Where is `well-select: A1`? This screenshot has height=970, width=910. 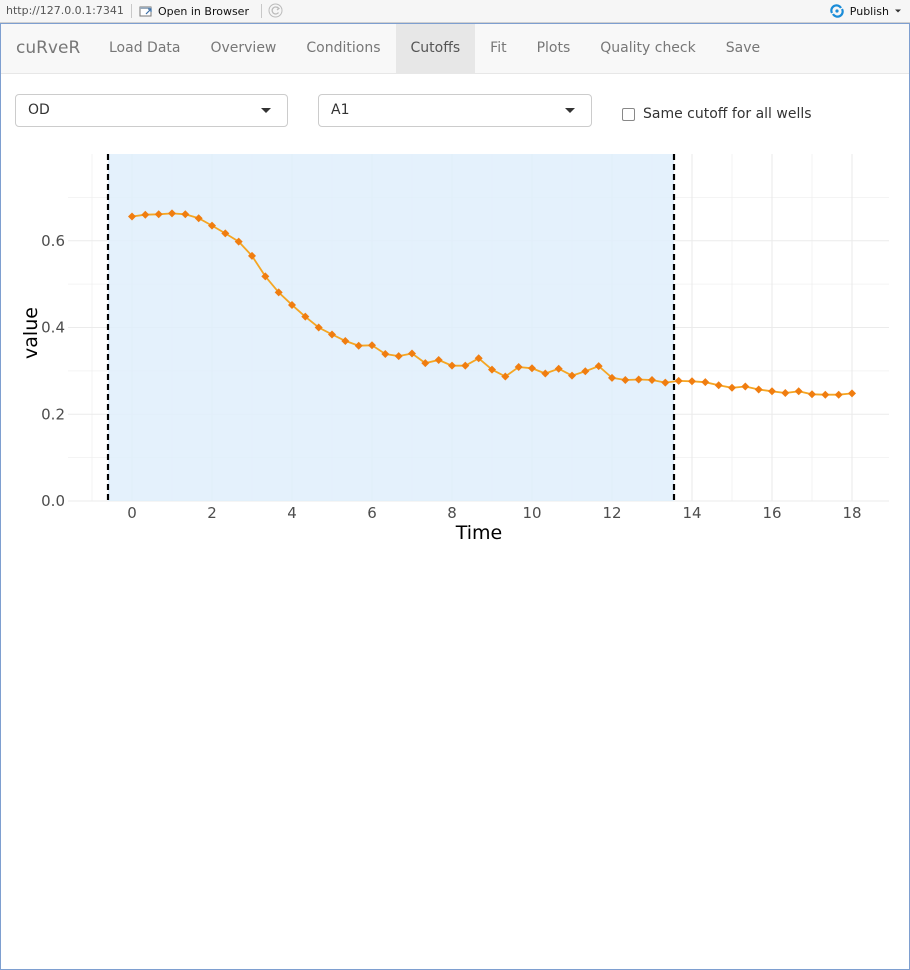 well-select: A1 is located at coordinates (455, 110).